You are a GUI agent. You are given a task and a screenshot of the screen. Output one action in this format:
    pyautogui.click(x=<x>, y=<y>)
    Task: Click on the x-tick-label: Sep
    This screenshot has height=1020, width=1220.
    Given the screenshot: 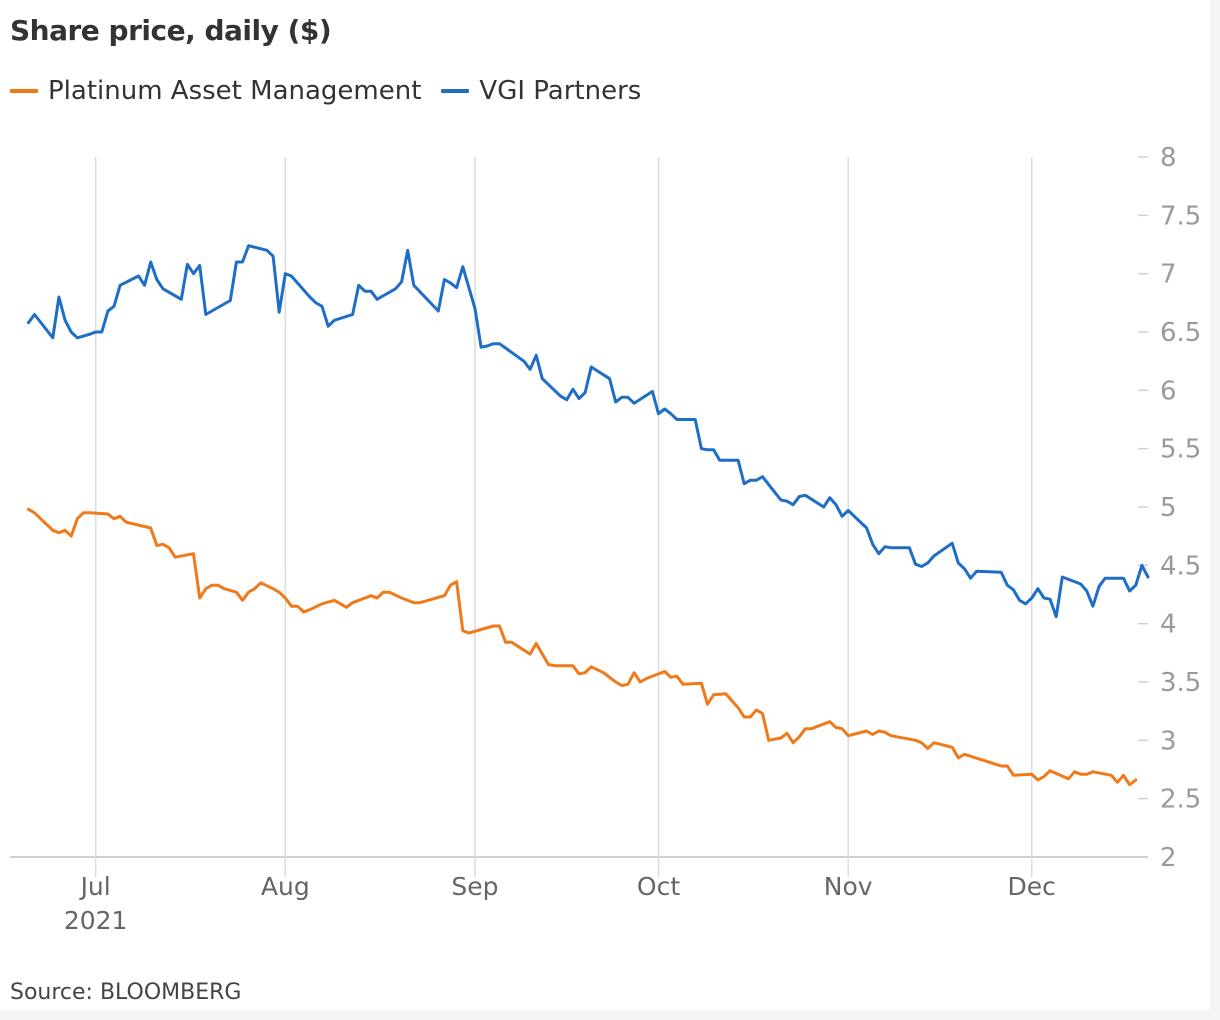 What is the action you would take?
    pyautogui.click(x=474, y=886)
    